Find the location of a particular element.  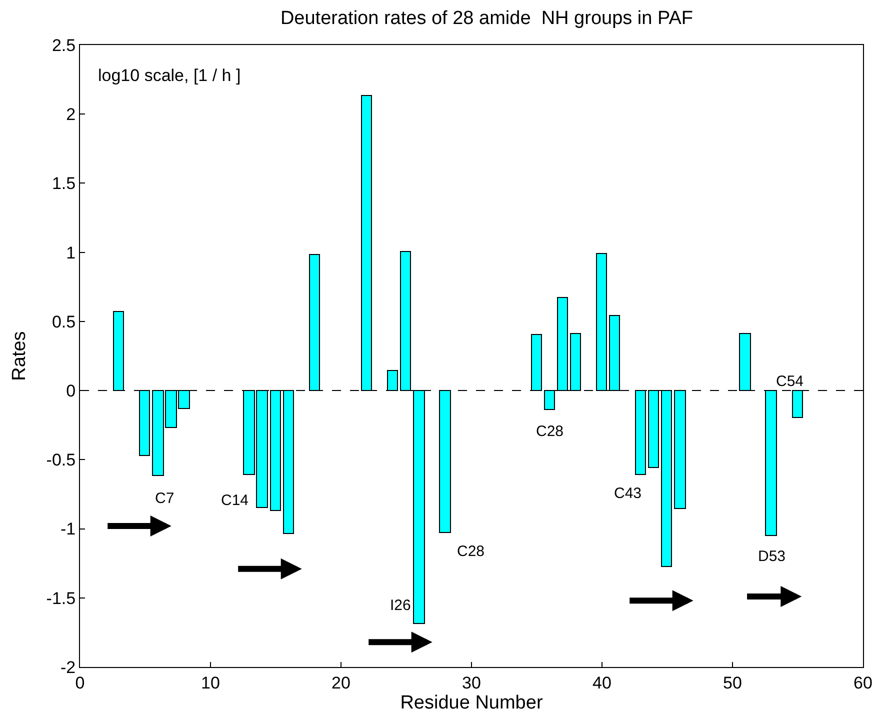

annotation: C43 is located at coordinates (628, 493).